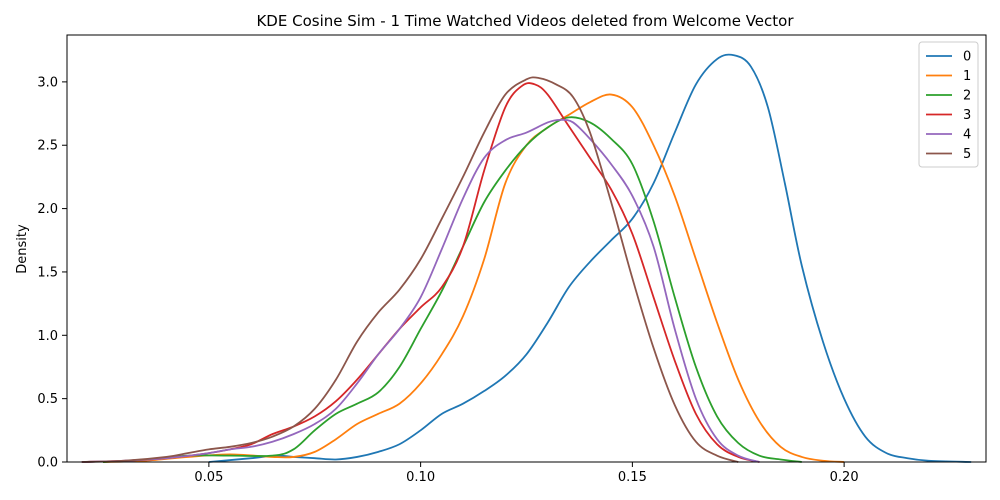 This screenshot has height=500, width=1000. I want to click on legend-label-4: 4, so click(967, 135).